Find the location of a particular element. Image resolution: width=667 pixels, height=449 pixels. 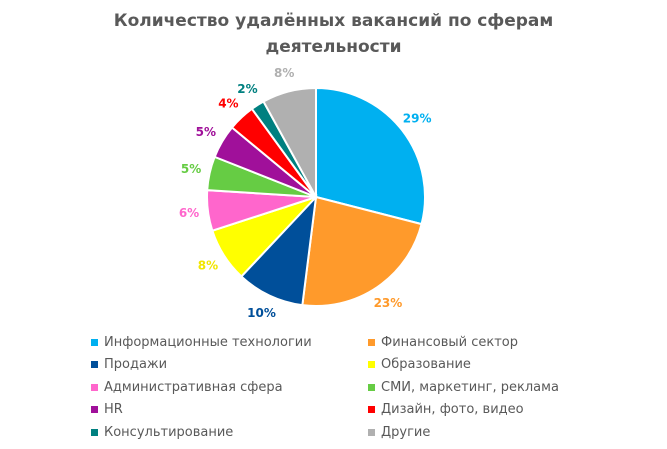

chart-title-line-2: деятельности is located at coordinates (333, 47).